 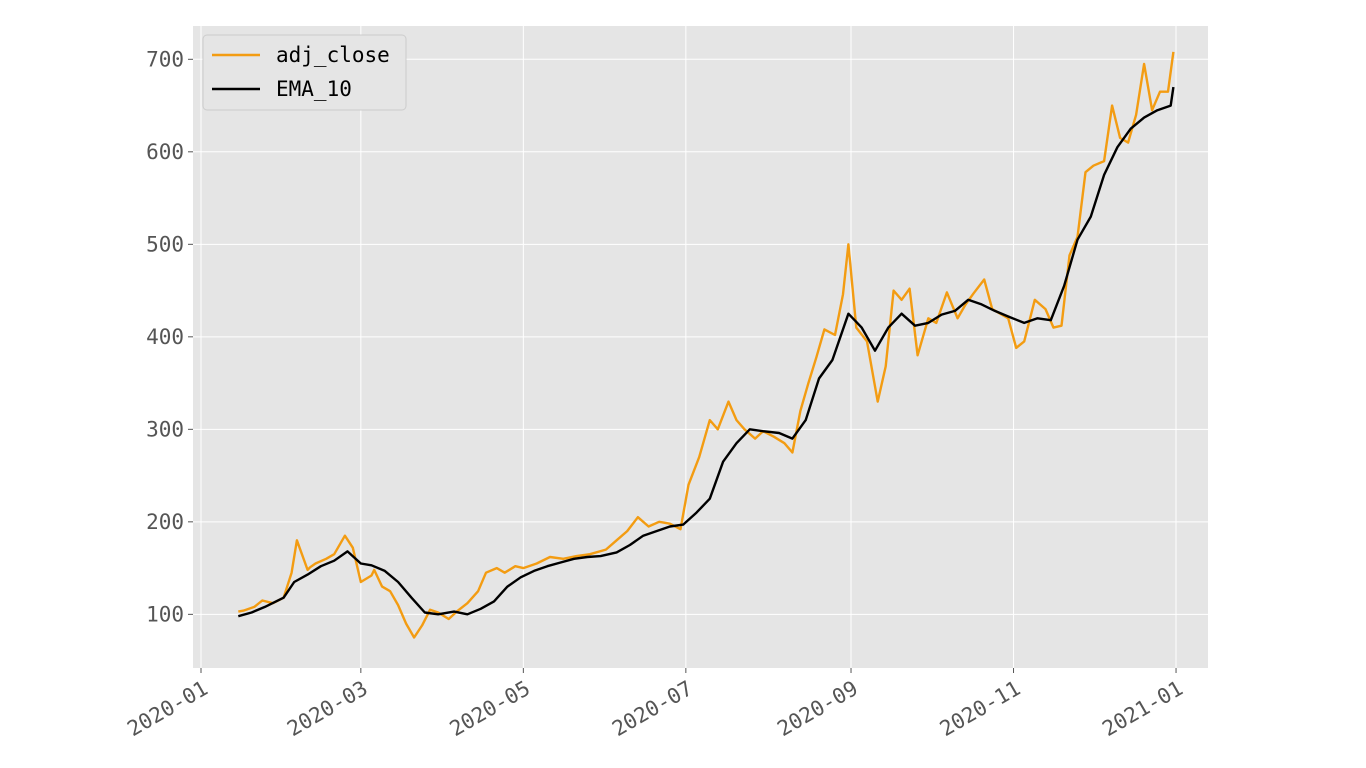 What do you see at coordinates (165, 522) in the screenshot?
I see `y-tick-label: 200` at bounding box center [165, 522].